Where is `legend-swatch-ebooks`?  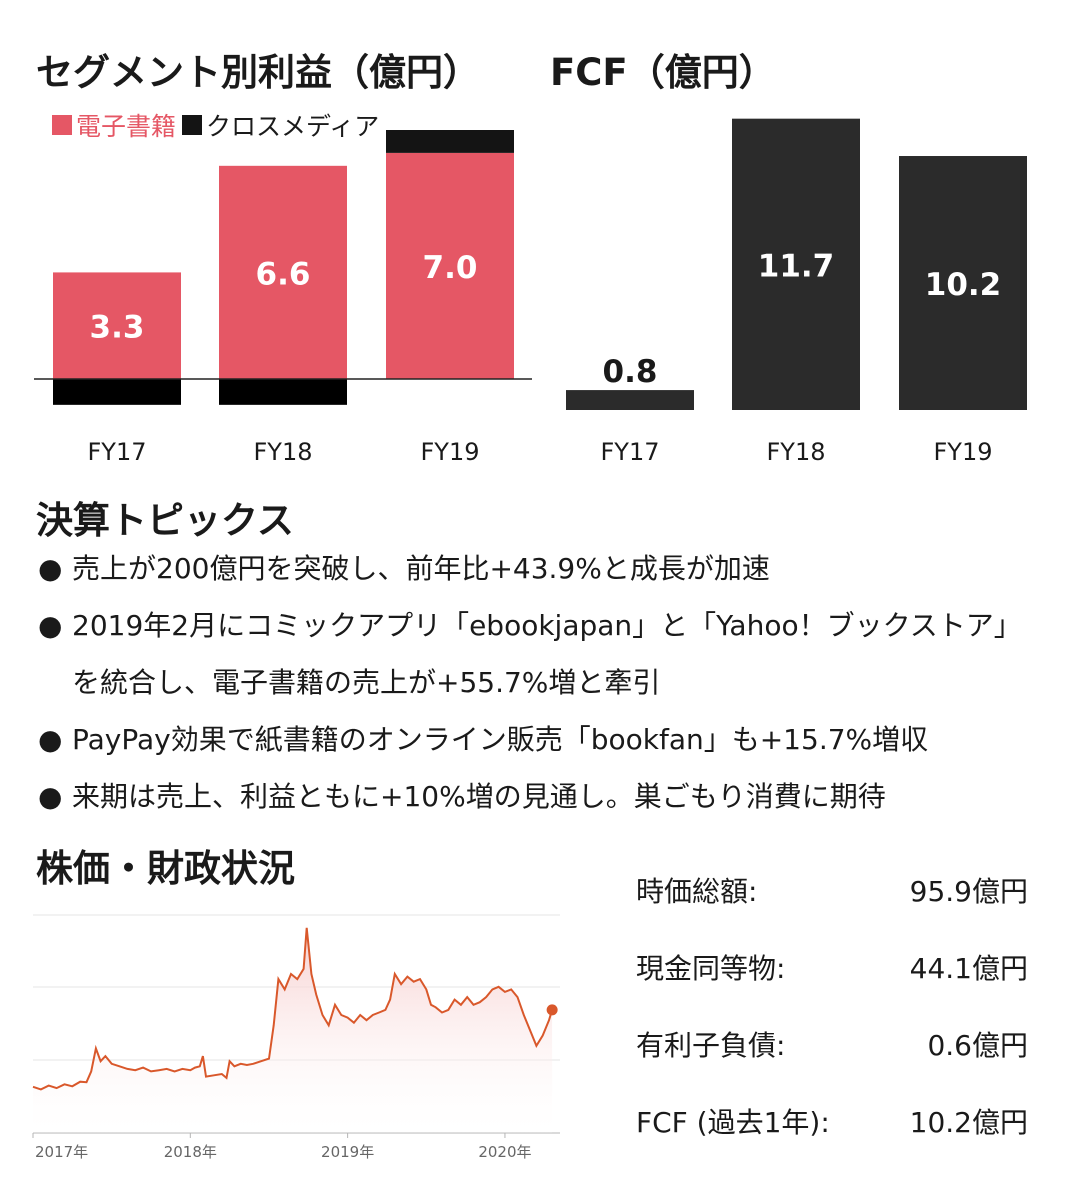 legend-swatch-ebooks is located at coordinates (62, 125).